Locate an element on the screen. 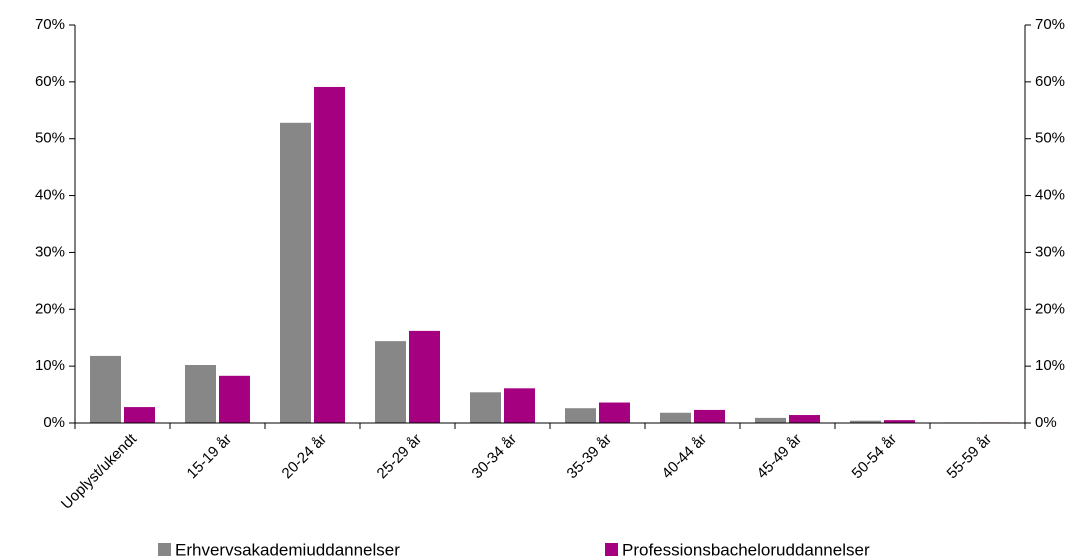 This screenshot has width=1086, height=560. y2-tick-label: 70% is located at coordinates (1050, 24).